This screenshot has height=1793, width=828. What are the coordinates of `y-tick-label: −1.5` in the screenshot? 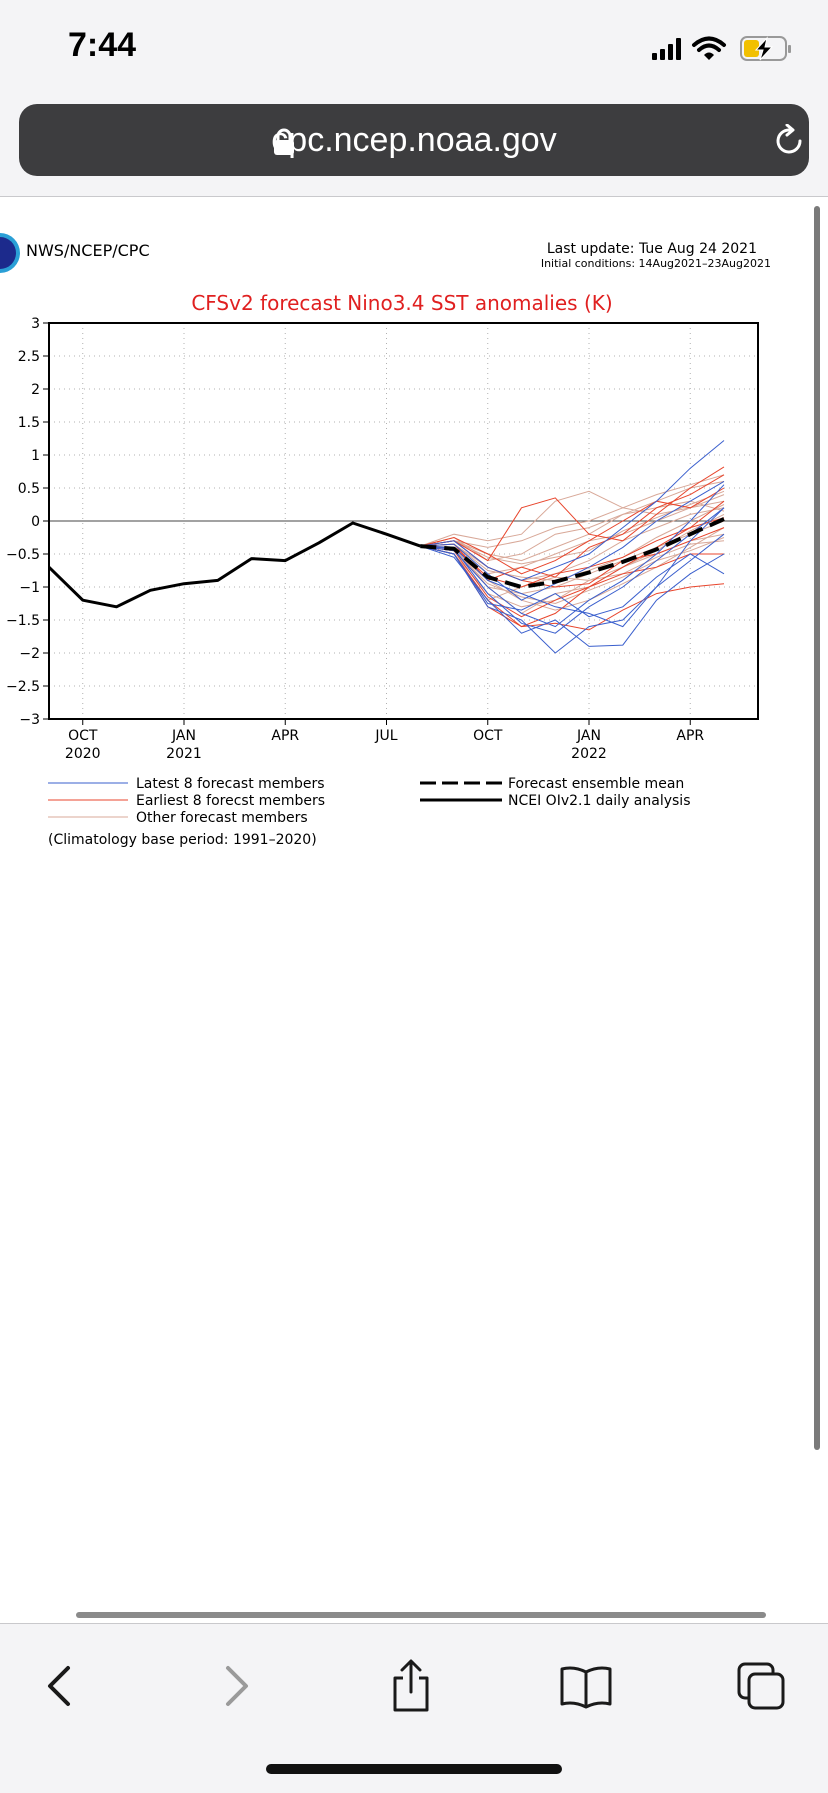 It's located at (23, 621).